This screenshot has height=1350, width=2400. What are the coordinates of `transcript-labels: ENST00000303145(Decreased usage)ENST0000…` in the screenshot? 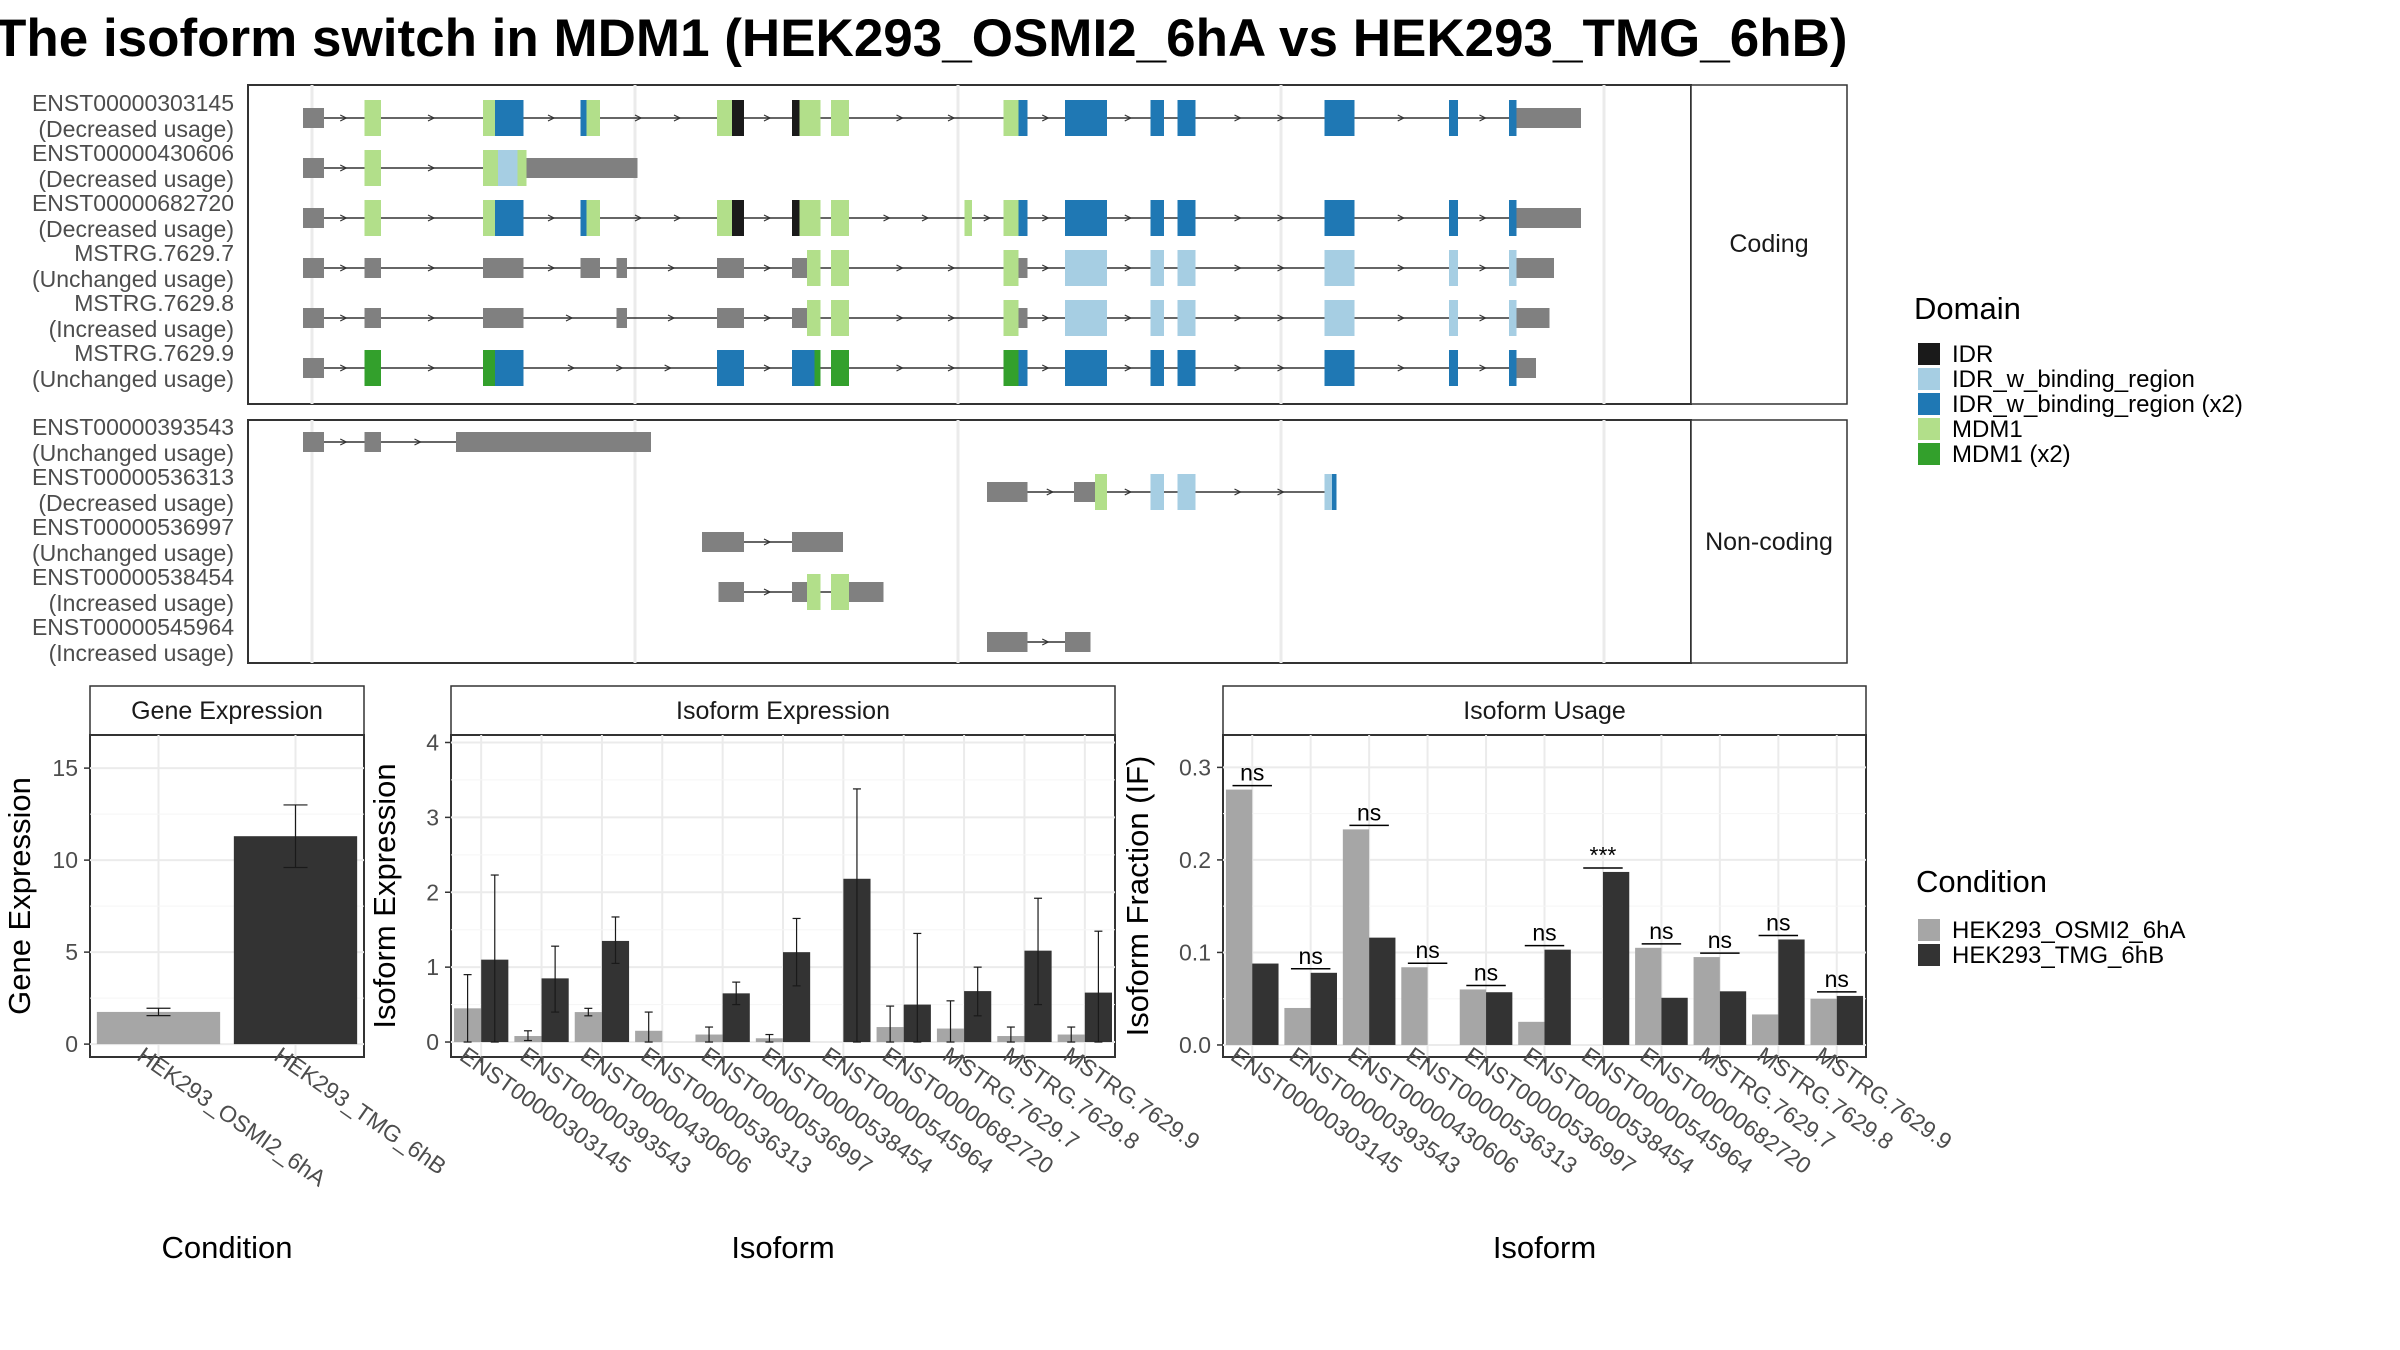 It's located at (133, 378).